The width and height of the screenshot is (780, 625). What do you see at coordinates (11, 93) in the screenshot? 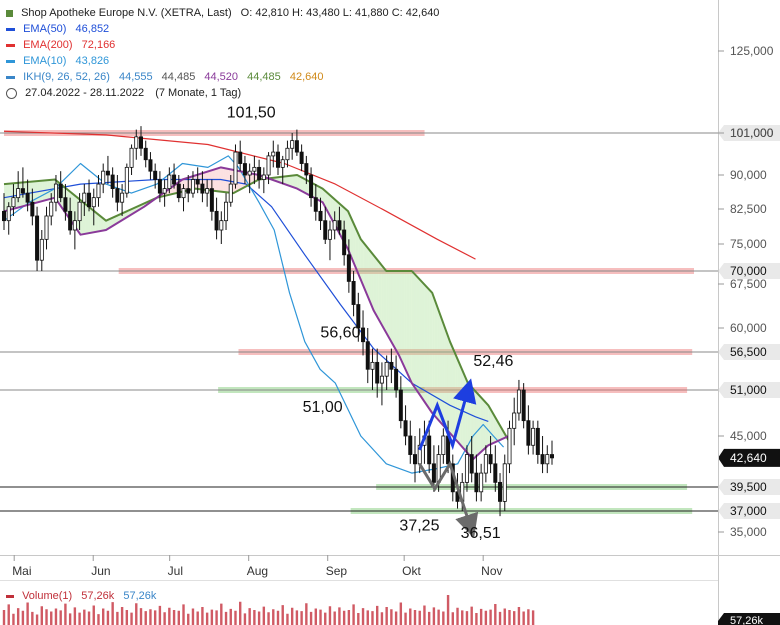
I see `clock-icon` at bounding box center [11, 93].